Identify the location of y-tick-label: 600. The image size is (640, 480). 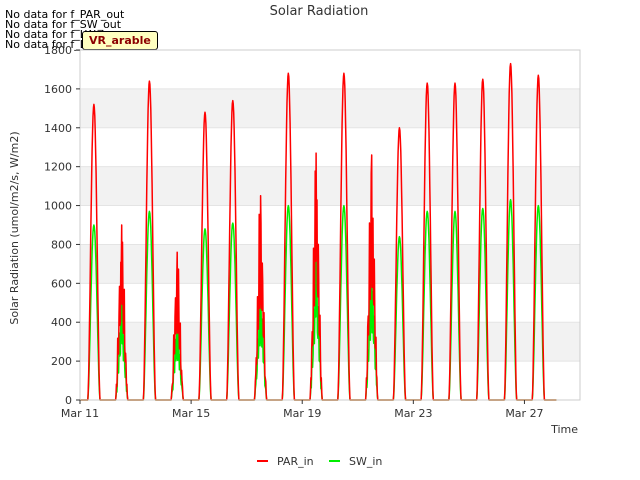
(61, 283).